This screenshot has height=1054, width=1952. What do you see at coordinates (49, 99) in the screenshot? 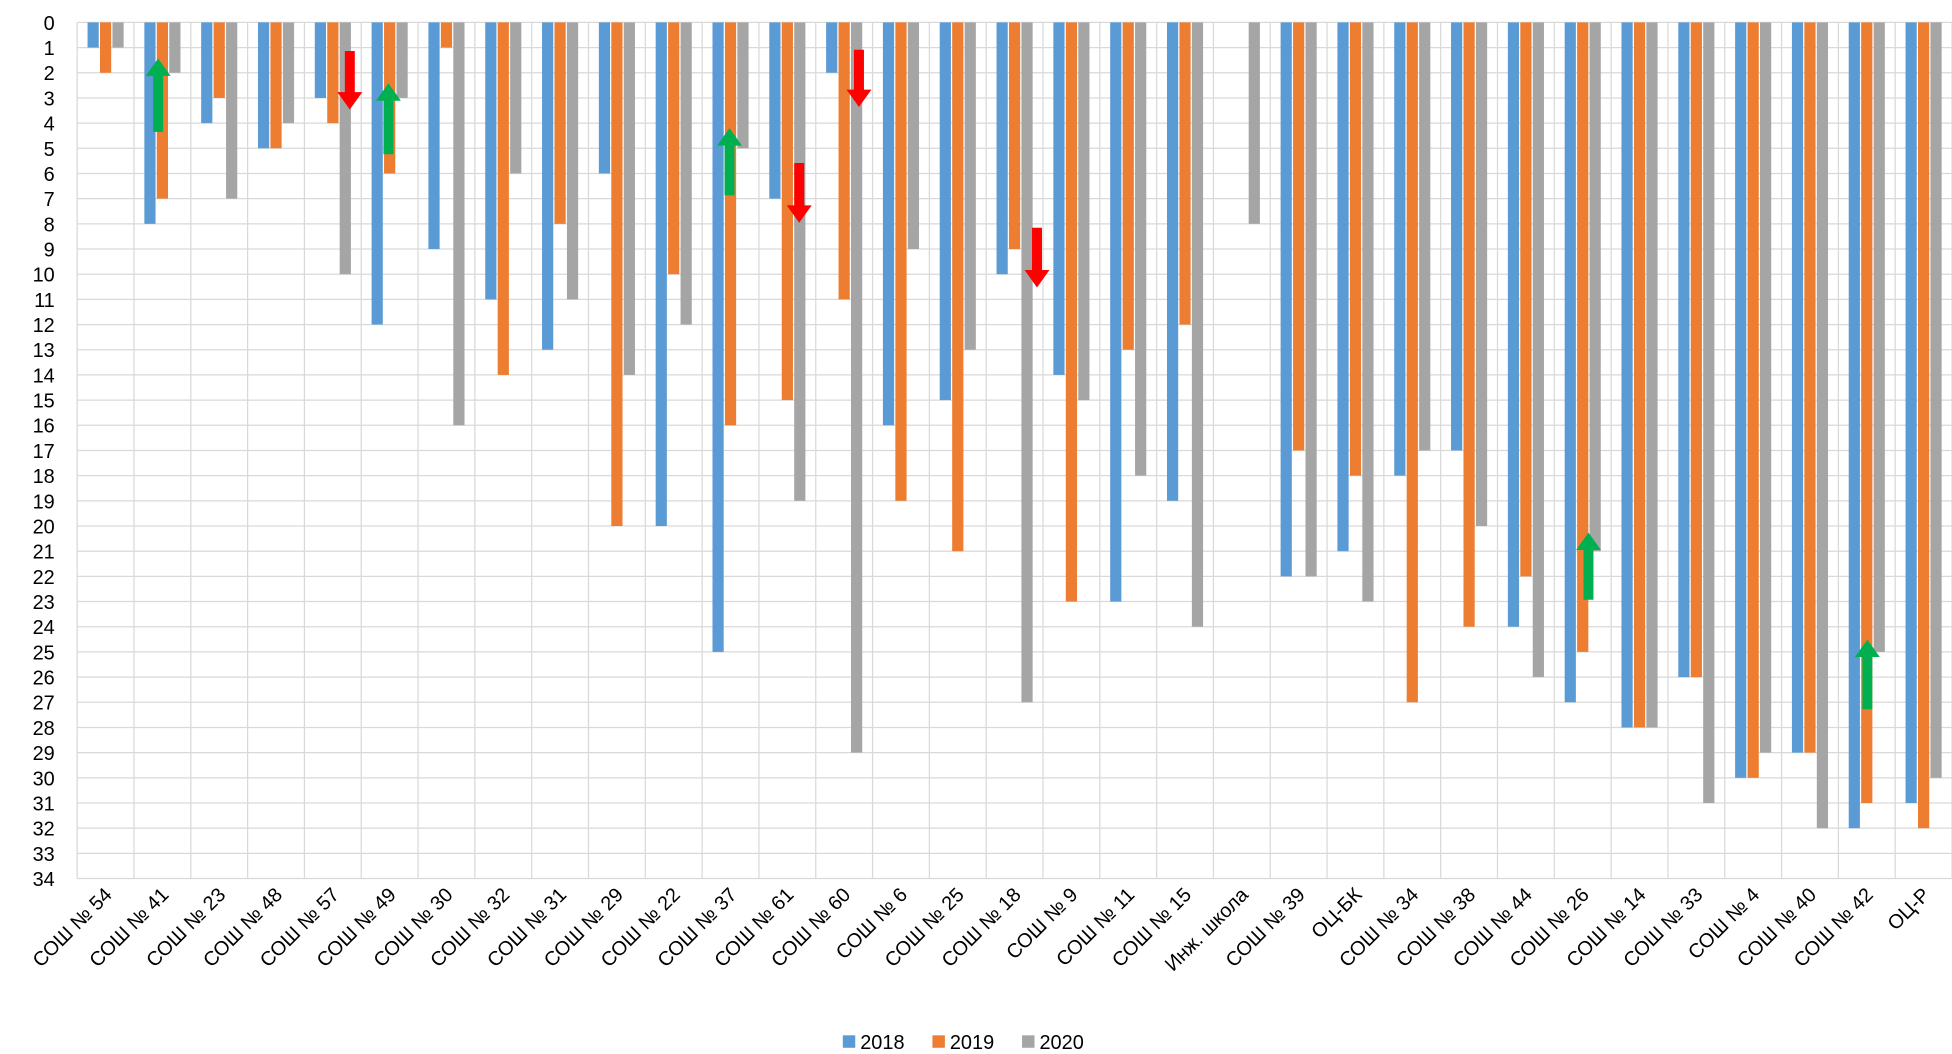
I see `y-tick-label: 3` at bounding box center [49, 99].